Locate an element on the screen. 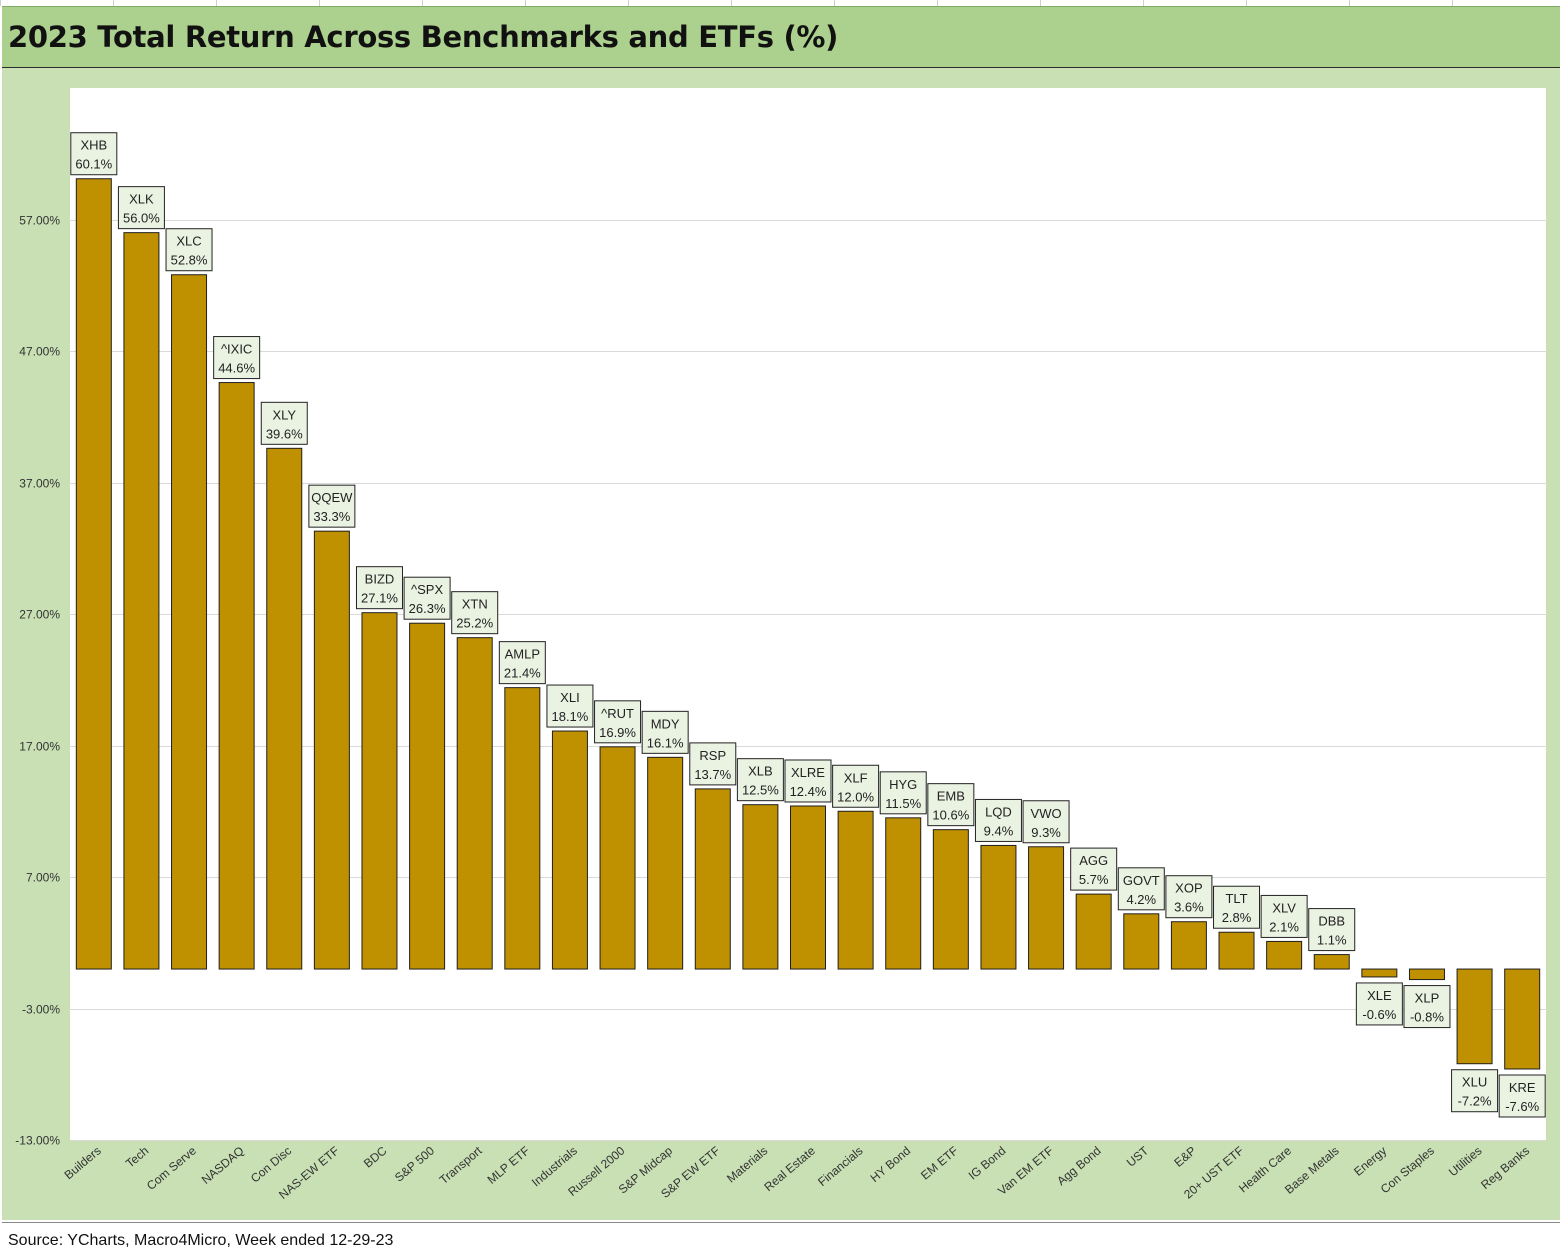 This screenshot has height=1260, width=1564. data-label-ticker: ^IXIC is located at coordinates (236, 349).